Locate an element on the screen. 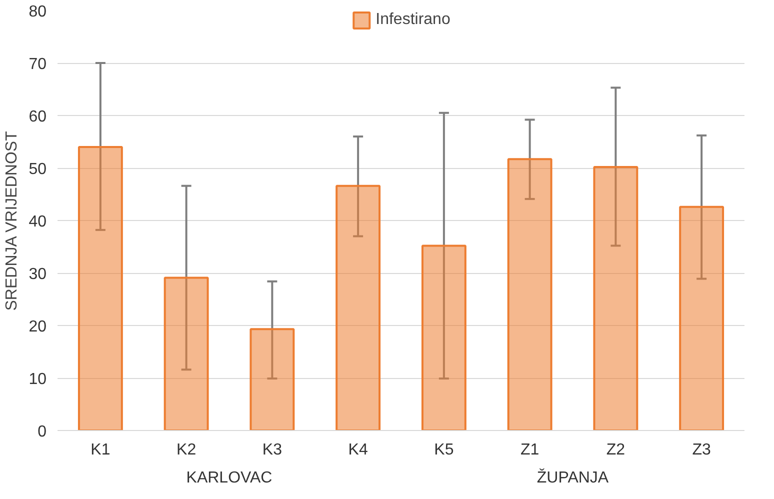 Image resolution: width=774 pixels, height=499 pixels. y-tick-label: 20 is located at coordinates (37, 327).